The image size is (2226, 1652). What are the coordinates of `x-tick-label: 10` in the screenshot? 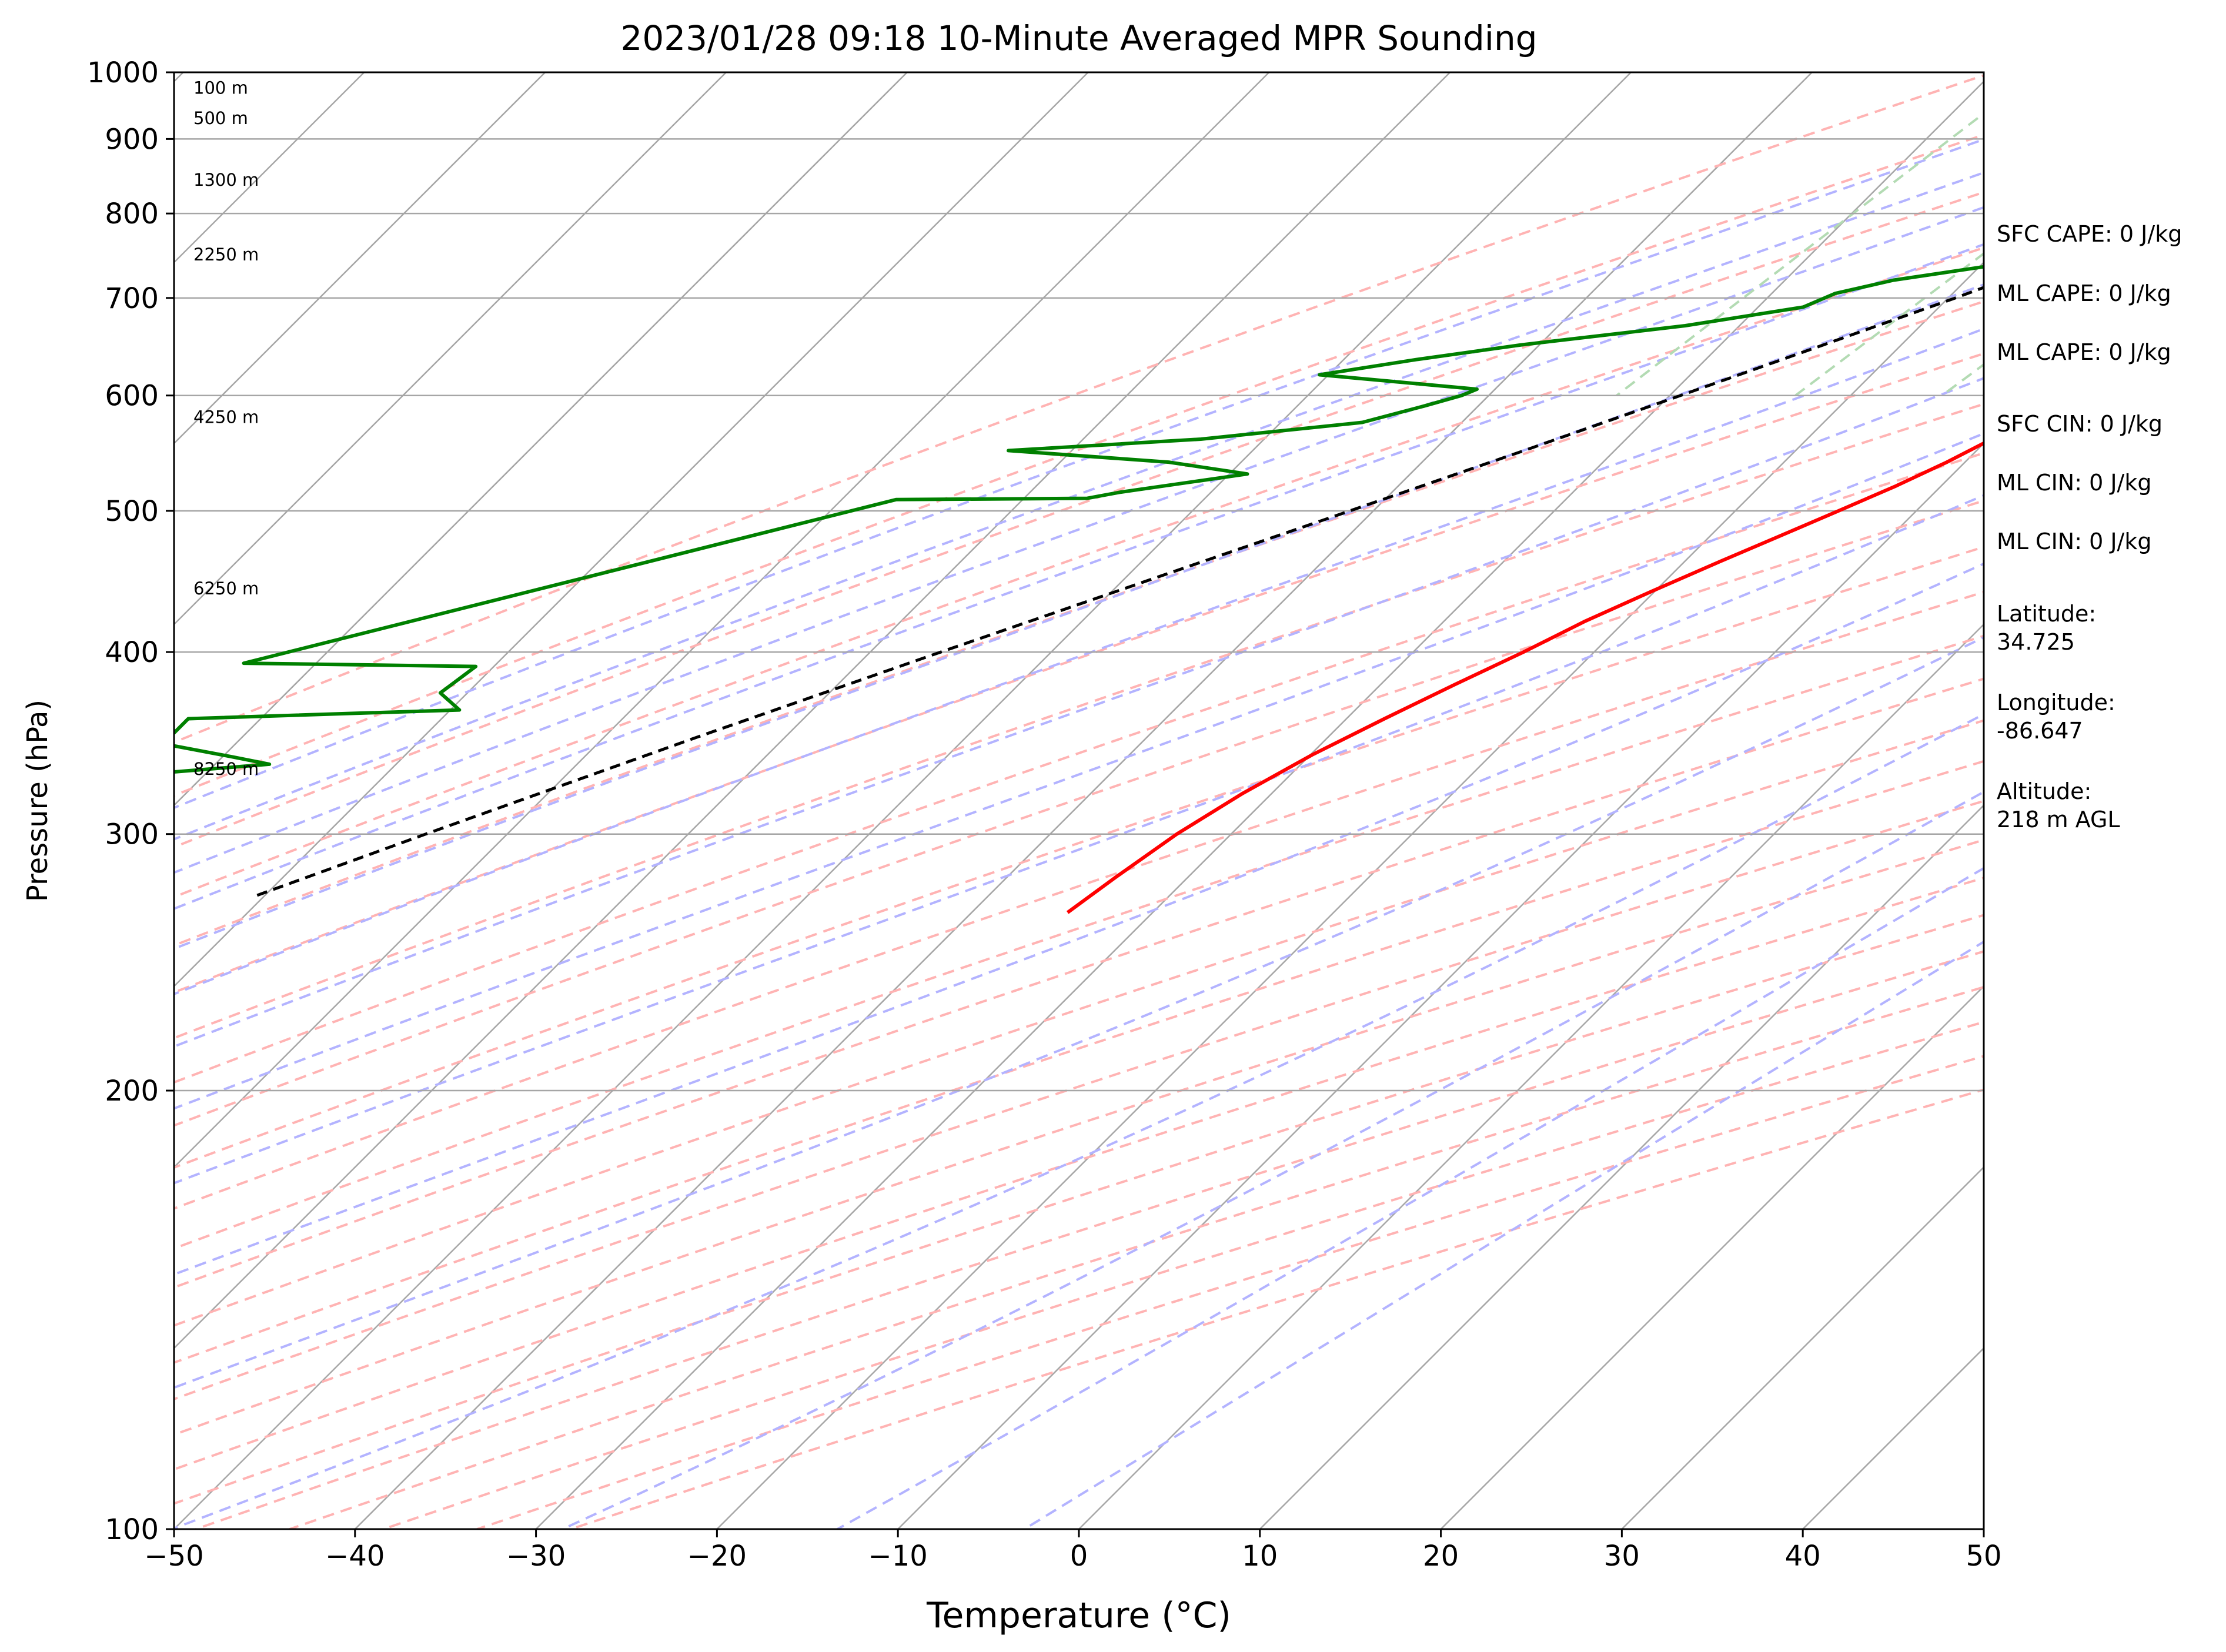 It's located at (1260, 1556).